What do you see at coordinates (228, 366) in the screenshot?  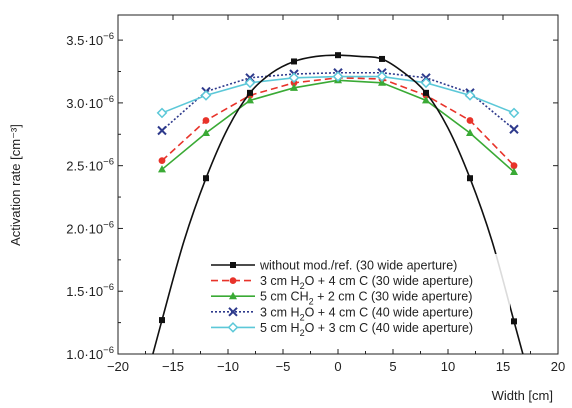 I see `x-tick-label: −10` at bounding box center [228, 366].